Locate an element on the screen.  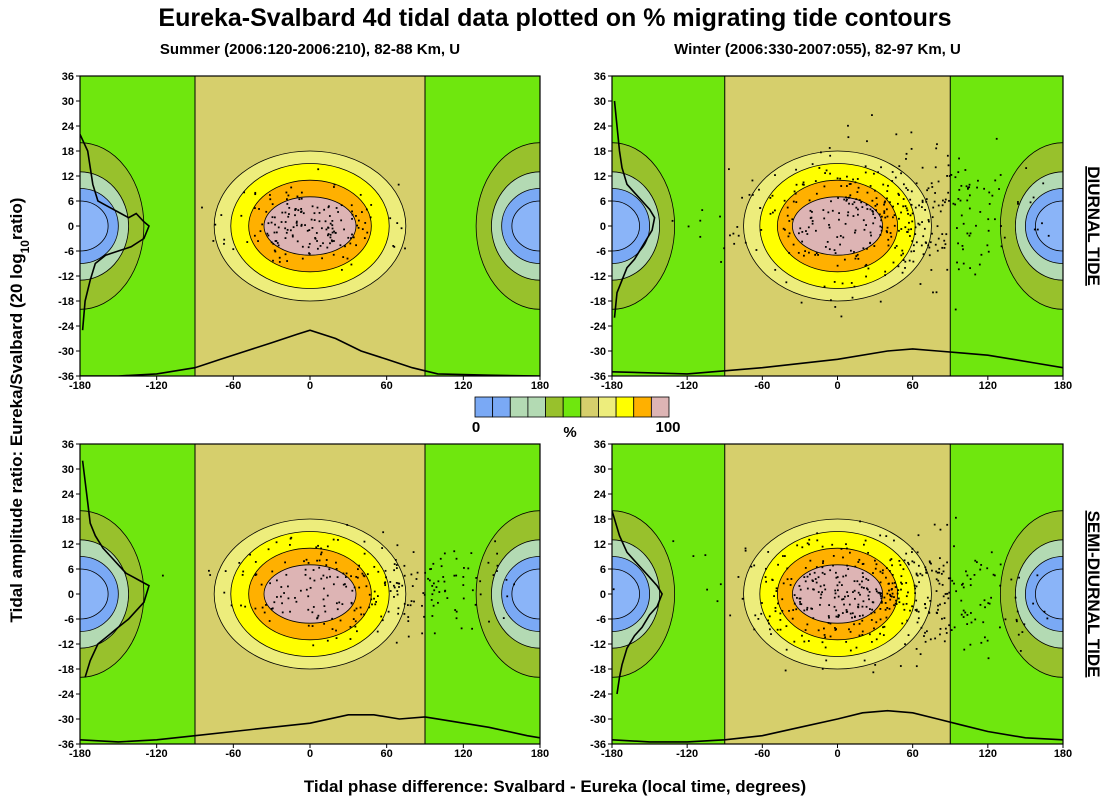
x-tick-label: -180 is located at coordinates (80, 754).